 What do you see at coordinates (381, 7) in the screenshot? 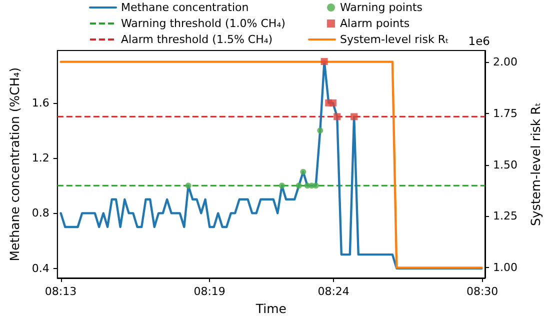
I see `legend-label: Warning points` at bounding box center [381, 7].